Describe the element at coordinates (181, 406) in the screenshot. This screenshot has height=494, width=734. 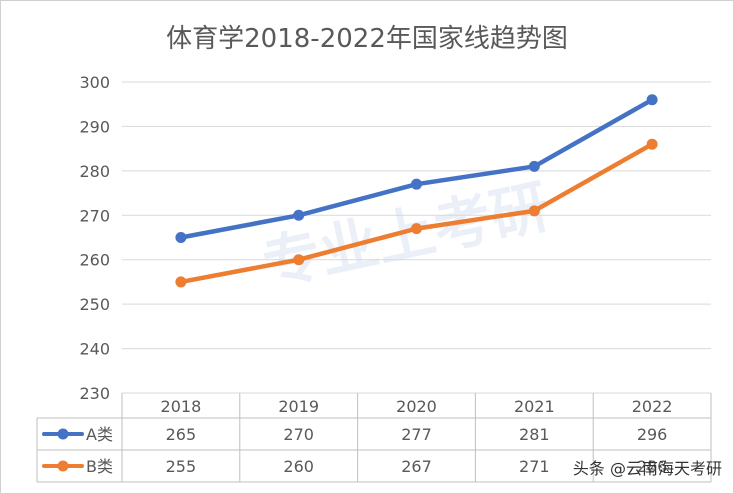
I see `x-tick-label-2018: 2018` at that location.